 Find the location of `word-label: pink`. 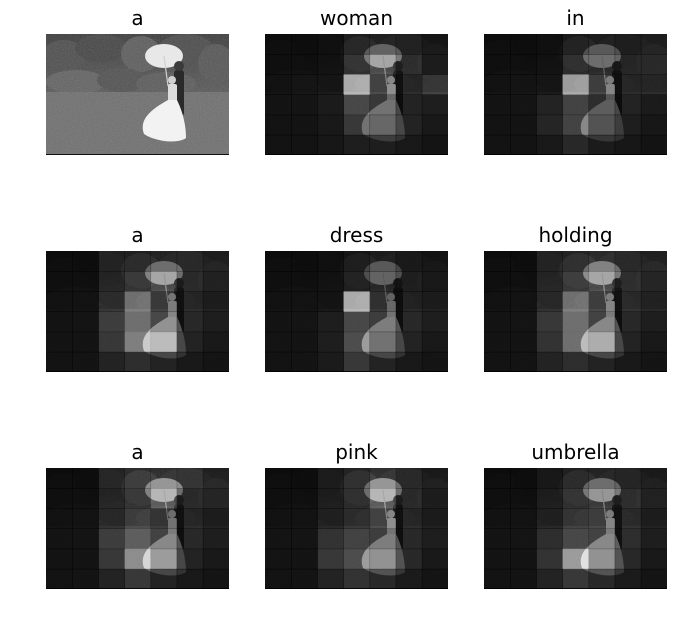

word-label: pink is located at coordinates (356, 452).